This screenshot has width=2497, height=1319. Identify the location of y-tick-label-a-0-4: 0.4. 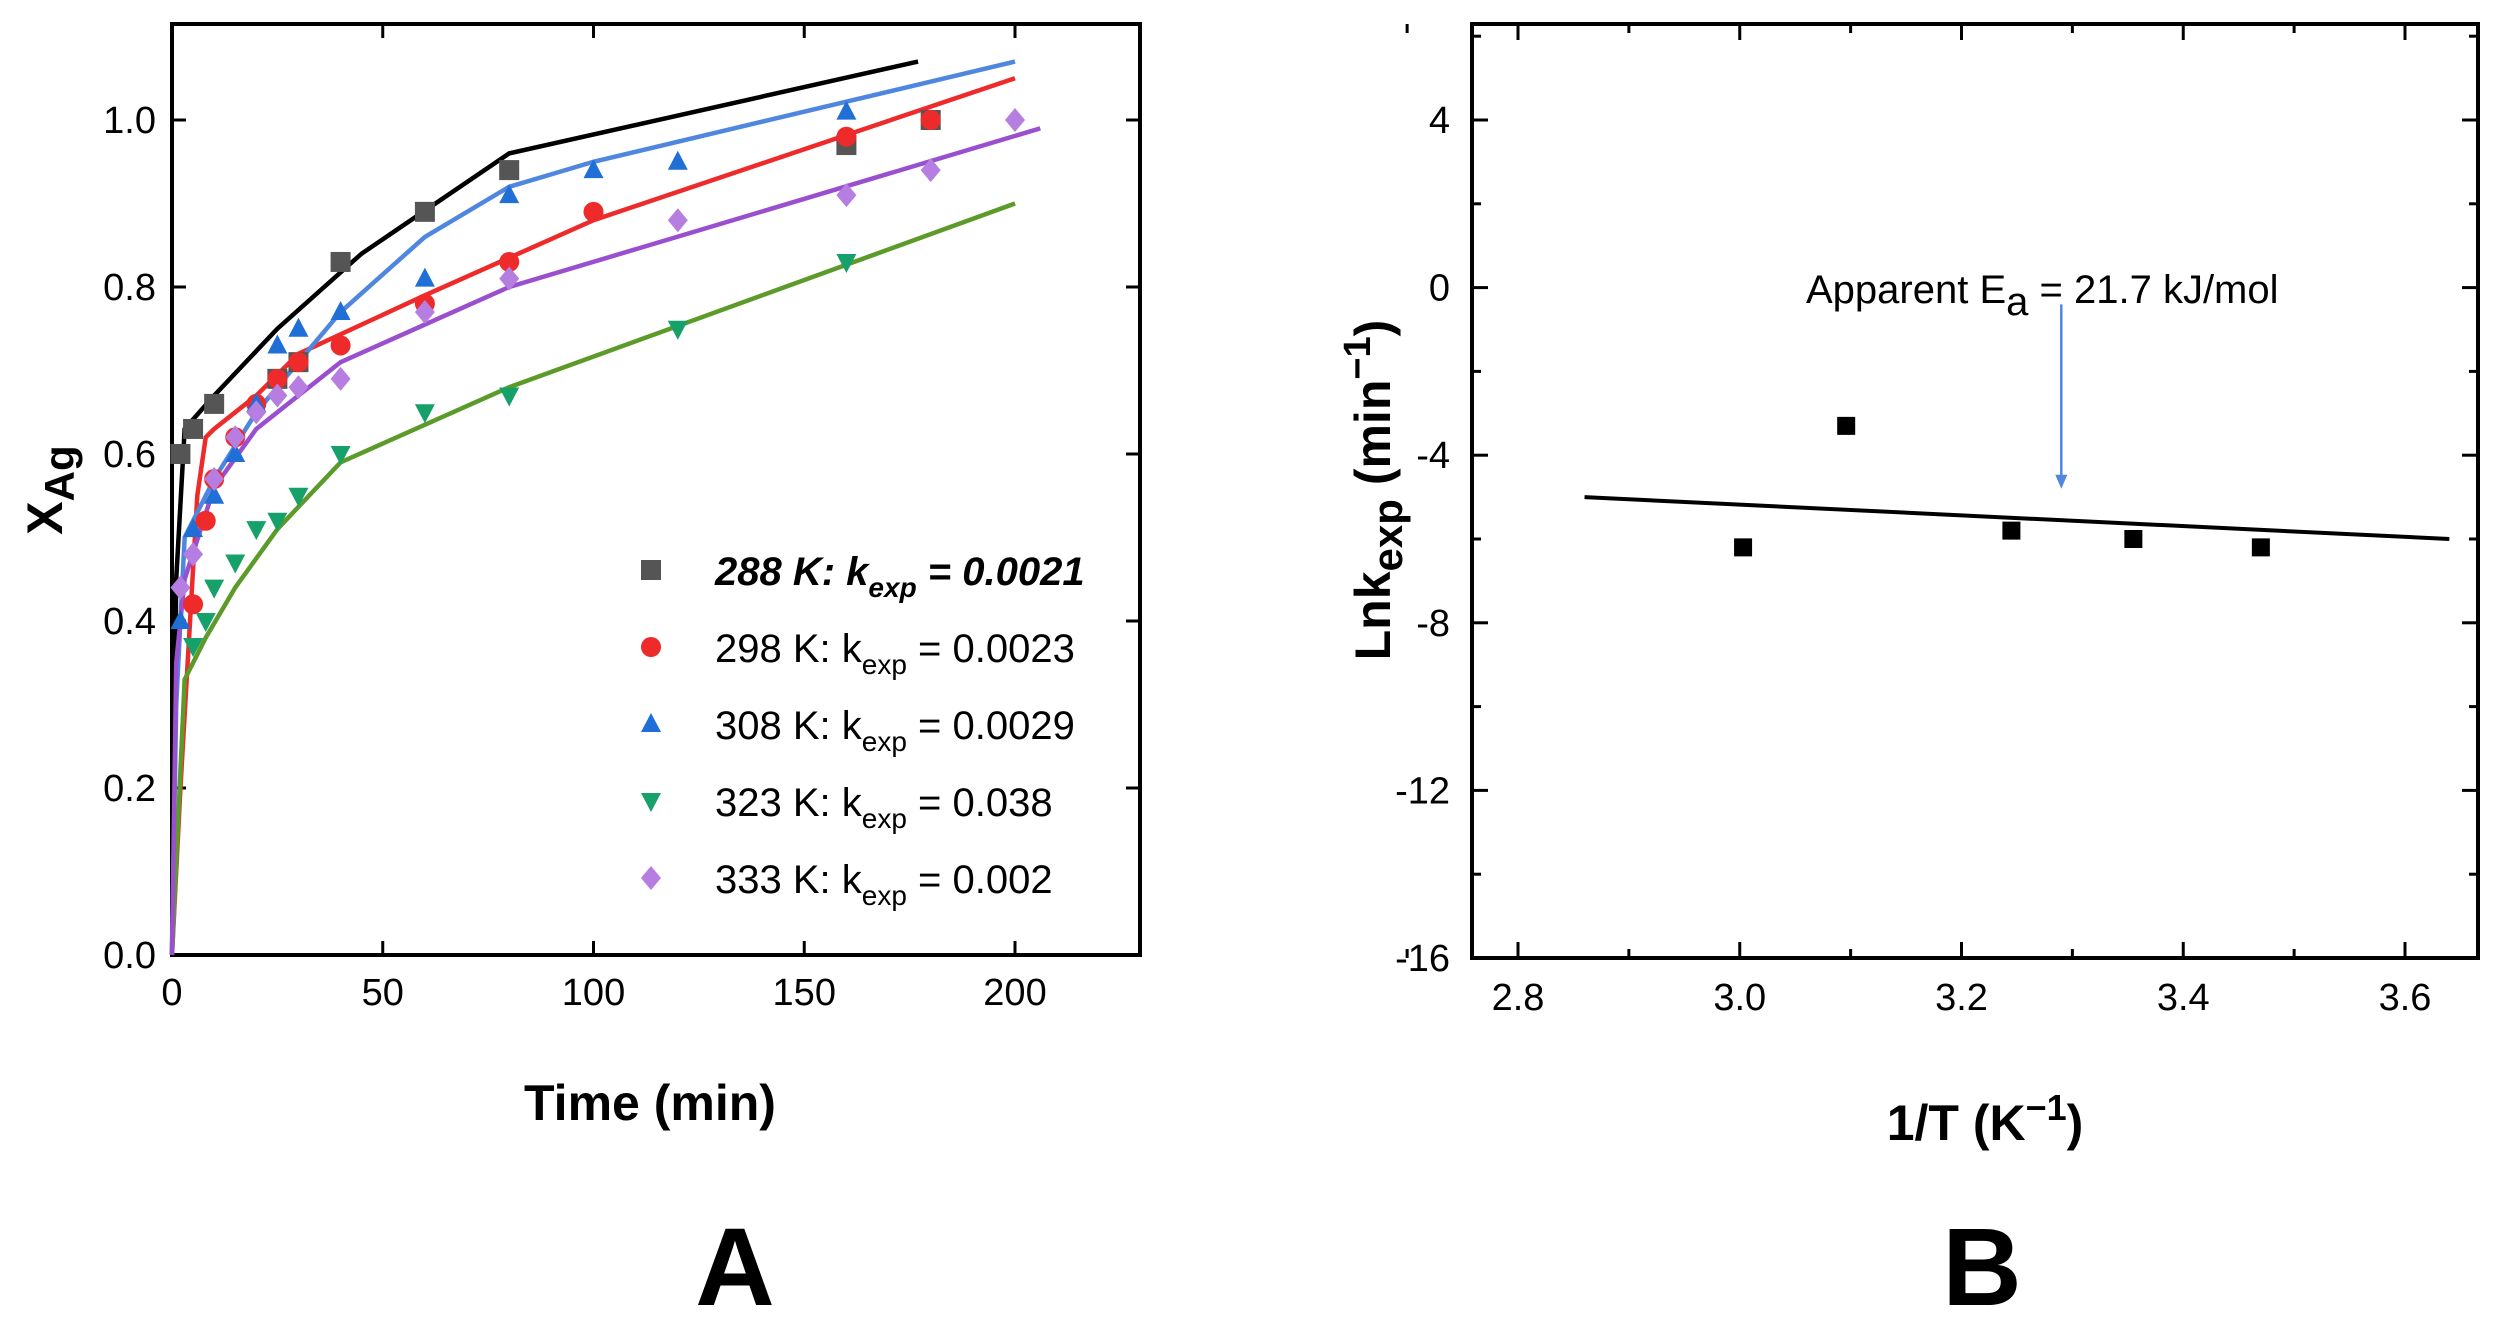
(129, 622).